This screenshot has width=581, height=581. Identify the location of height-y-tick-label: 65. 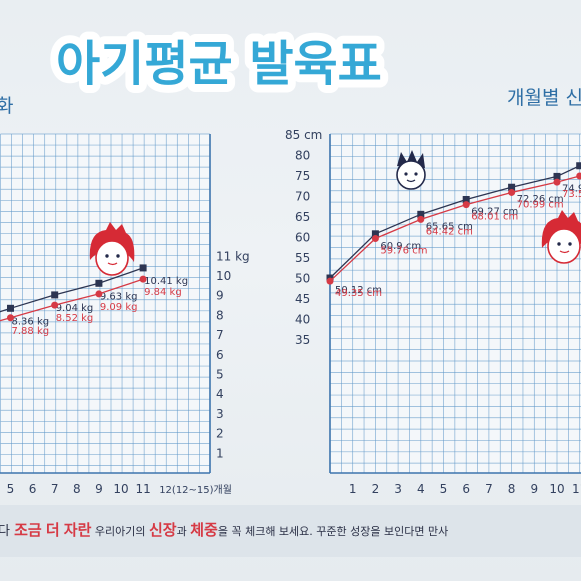
(302, 217).